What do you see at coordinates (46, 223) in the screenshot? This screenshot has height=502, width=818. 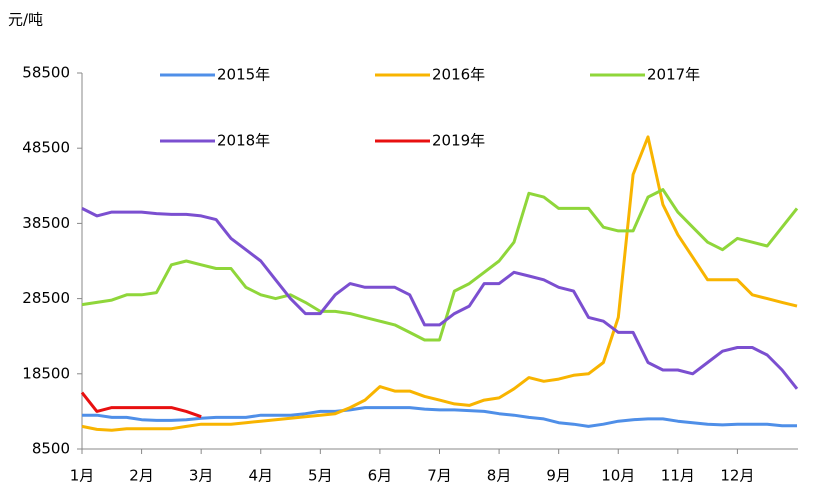 I see `y-tick-label: 38500` at bounding box center [46, 223].